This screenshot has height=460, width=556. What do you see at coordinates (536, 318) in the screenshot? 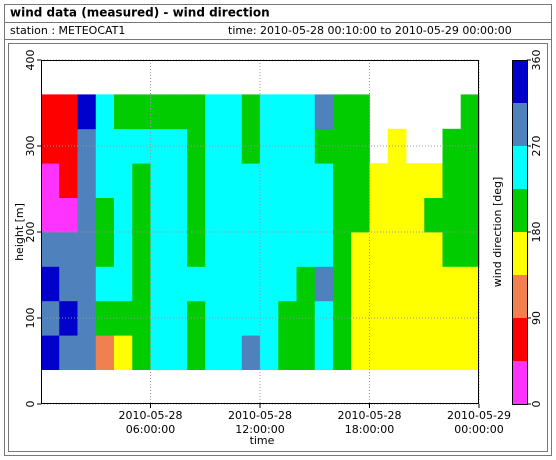
I see `colorbar-tick-label: 90` at bounding box center [536, 318].